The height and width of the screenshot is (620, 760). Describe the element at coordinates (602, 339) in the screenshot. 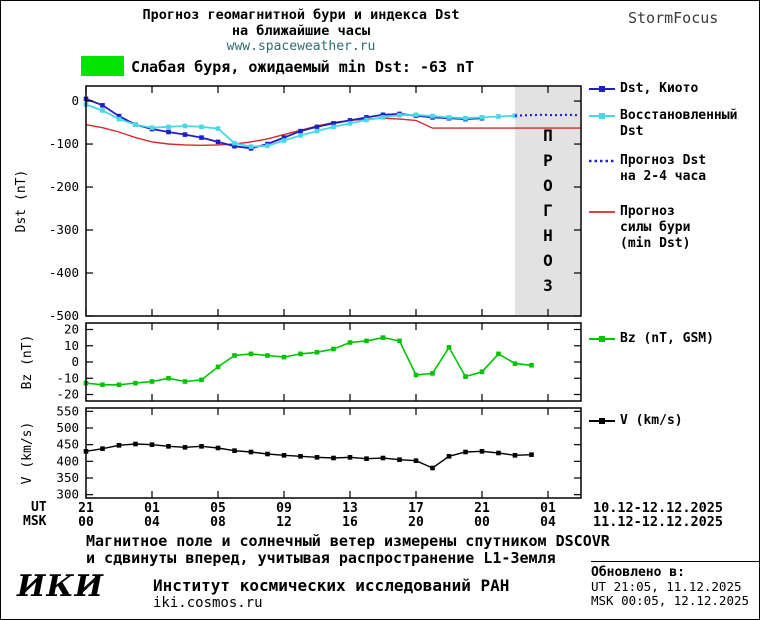

I see `bz-marker-icon` at that location.